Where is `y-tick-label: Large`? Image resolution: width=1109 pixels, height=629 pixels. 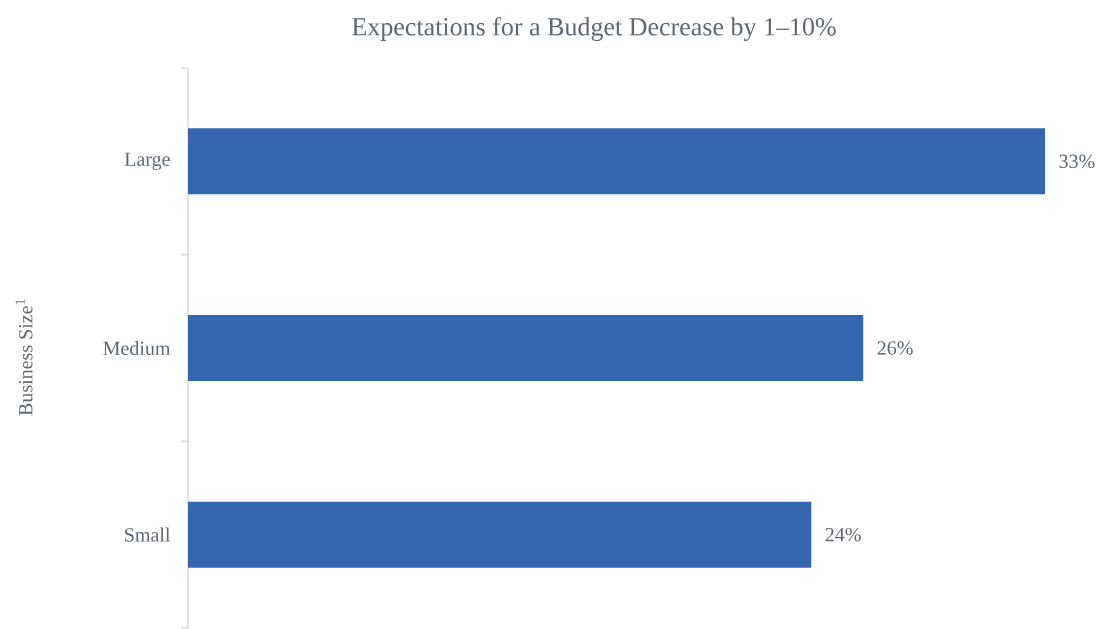 y-tick-label: Large is located at coordinates (147, 161).